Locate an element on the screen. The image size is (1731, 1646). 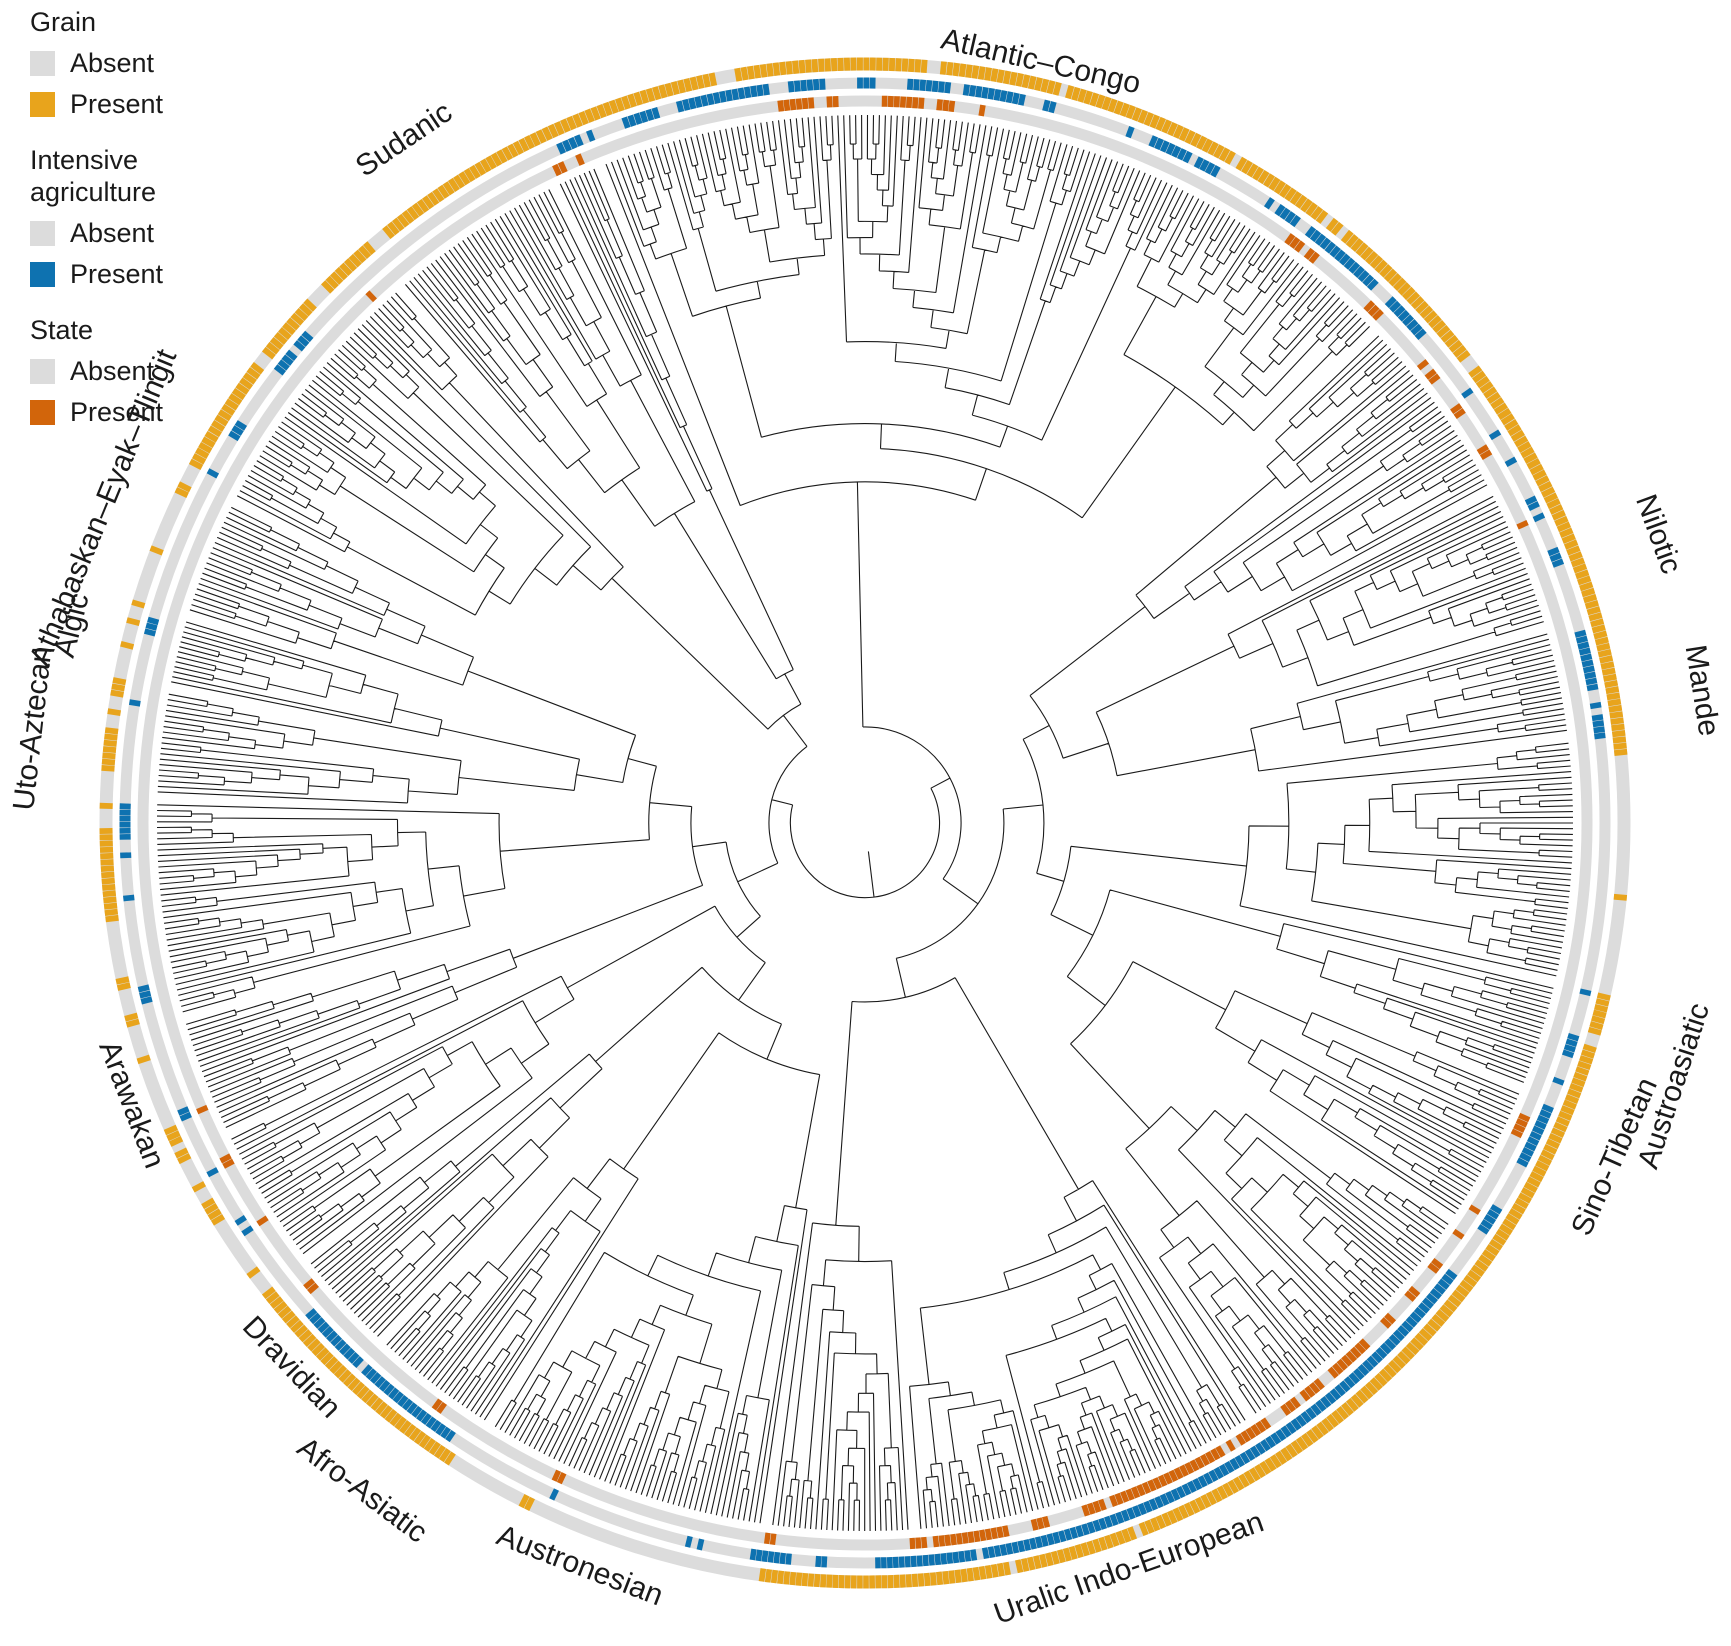
family-label-afro-asiatic: Afro-Asiatic is located at coordinates (362, 1490).